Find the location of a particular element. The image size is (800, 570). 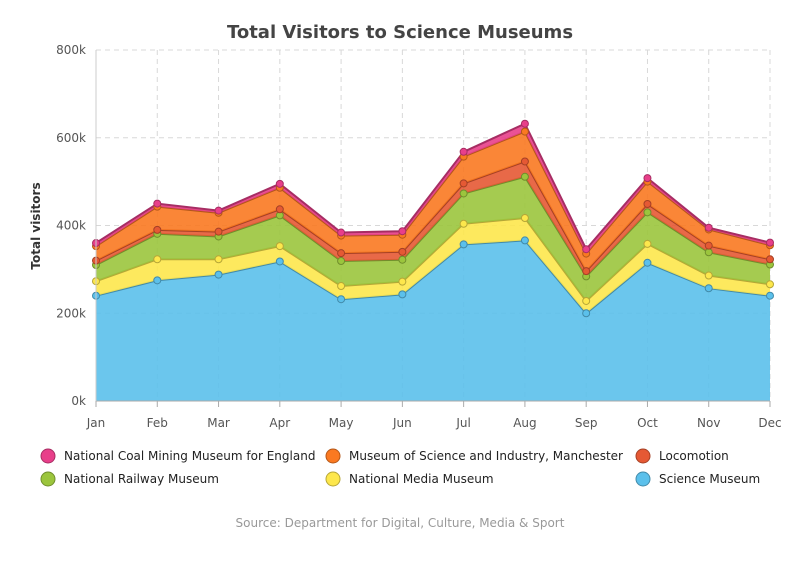

y-tick-label: 200k is located at coordinates (71, 313).